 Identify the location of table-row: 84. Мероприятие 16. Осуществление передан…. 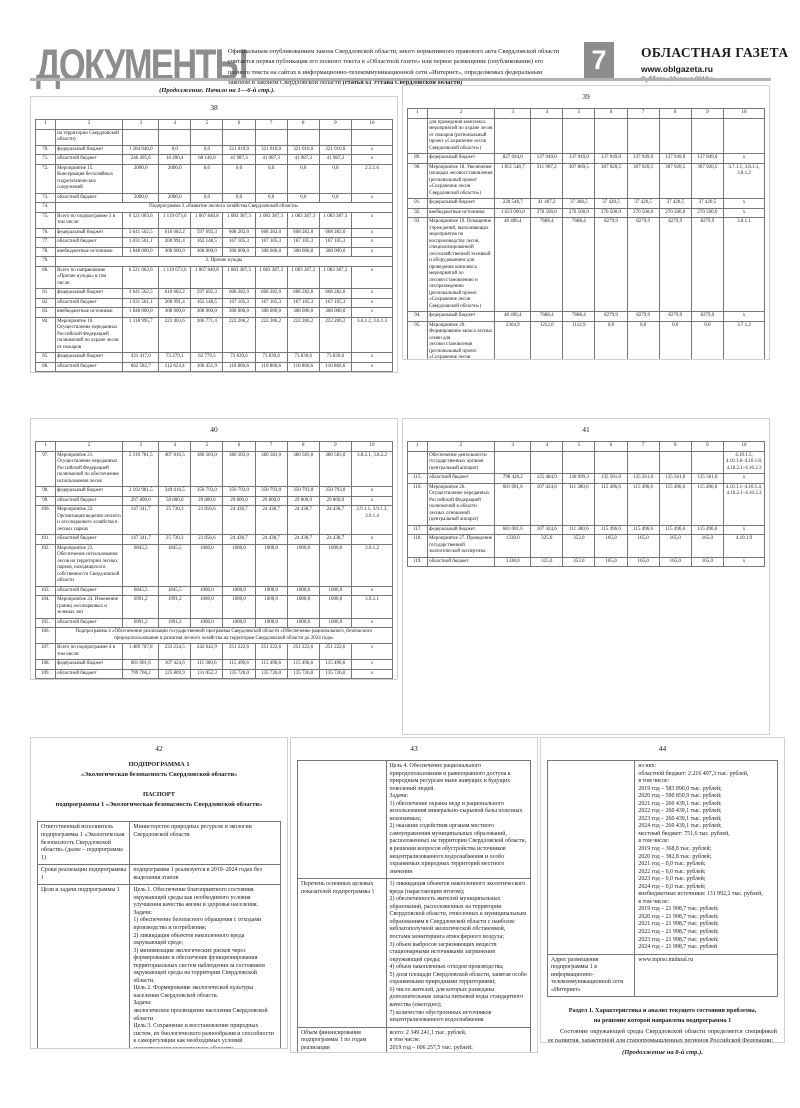
(214, 334).